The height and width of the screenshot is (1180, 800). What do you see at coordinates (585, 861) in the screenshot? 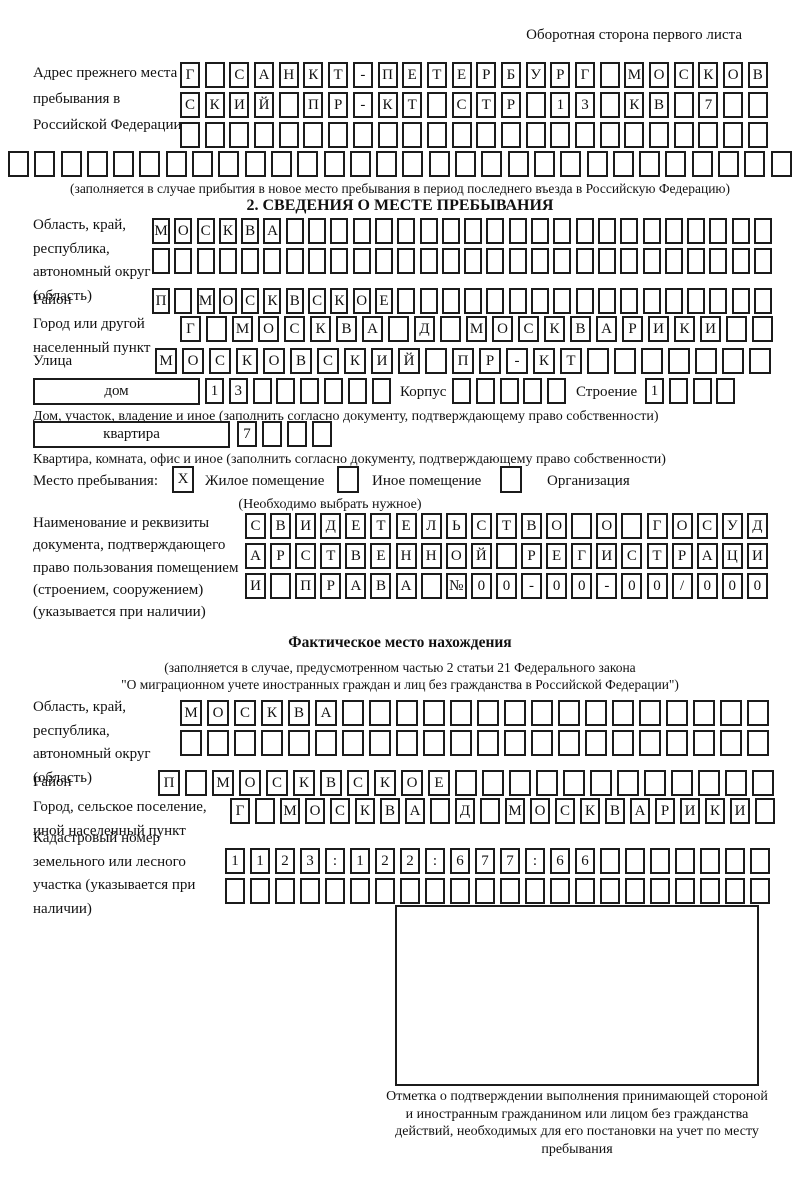
I see `char-cell: 6` at bounding box center [585, 861].